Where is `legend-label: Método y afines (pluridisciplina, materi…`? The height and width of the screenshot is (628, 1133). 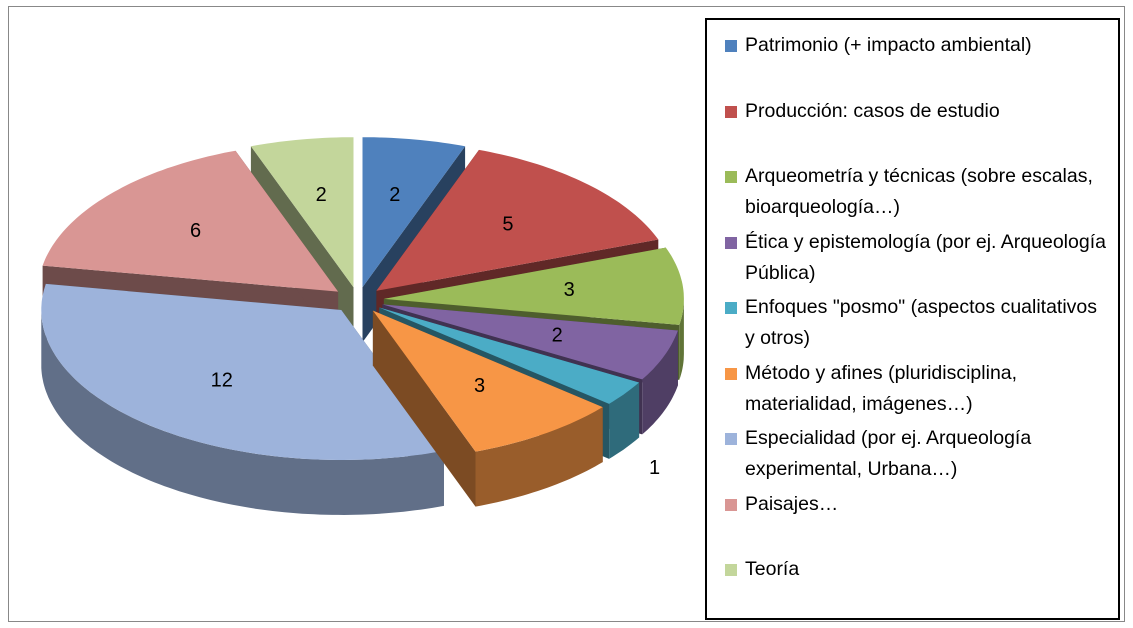
legend-label: Método y afines (pluridisciplina, materi… is located at coordinates (881, 388).